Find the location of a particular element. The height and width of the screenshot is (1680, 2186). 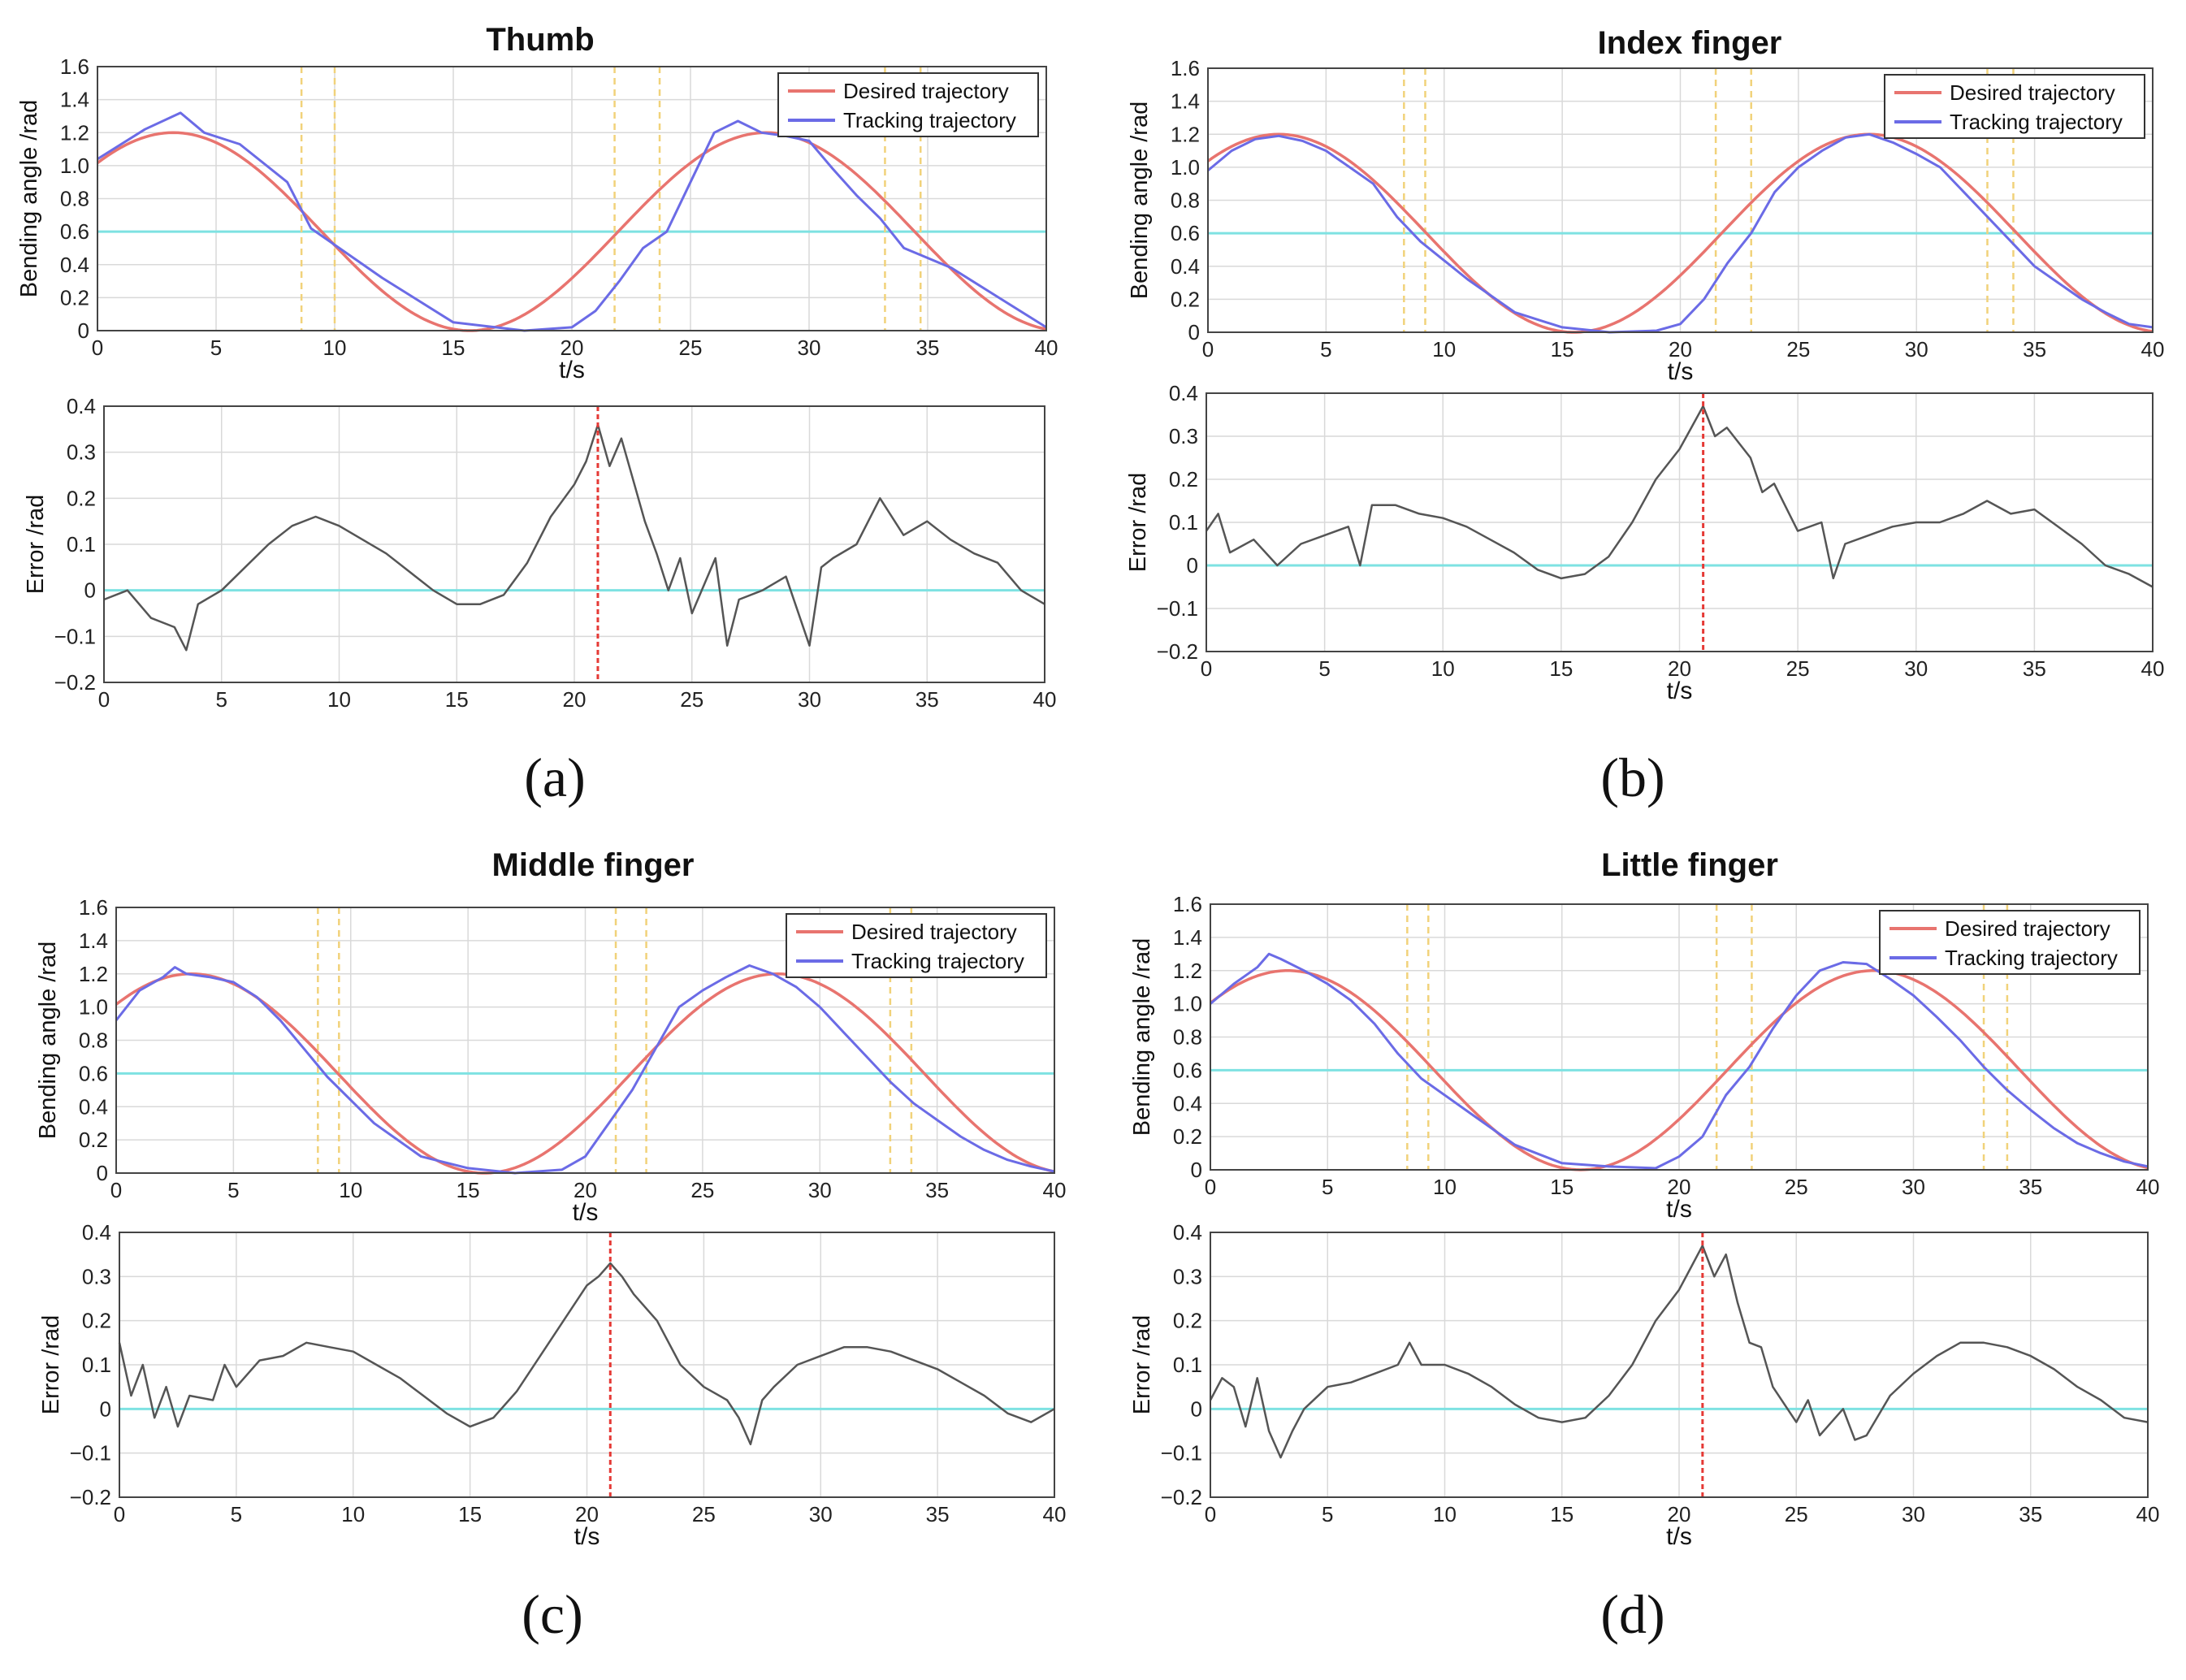

panel-title: Little finger is located at coordinates (1689, 865).